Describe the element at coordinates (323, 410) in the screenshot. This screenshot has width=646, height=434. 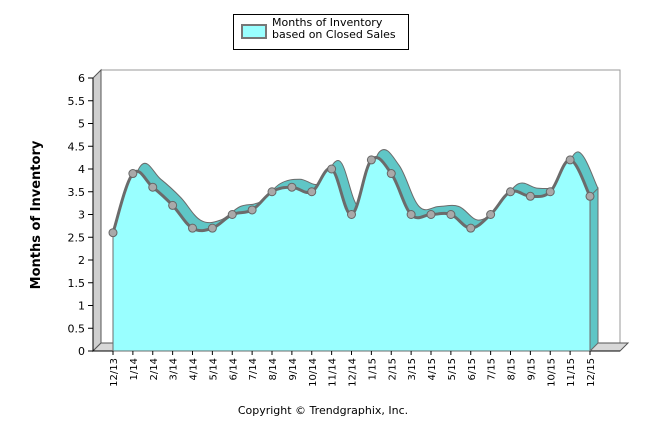
I see `copyright-text: Copyright © Trendgraphix, Inc.` at that location.